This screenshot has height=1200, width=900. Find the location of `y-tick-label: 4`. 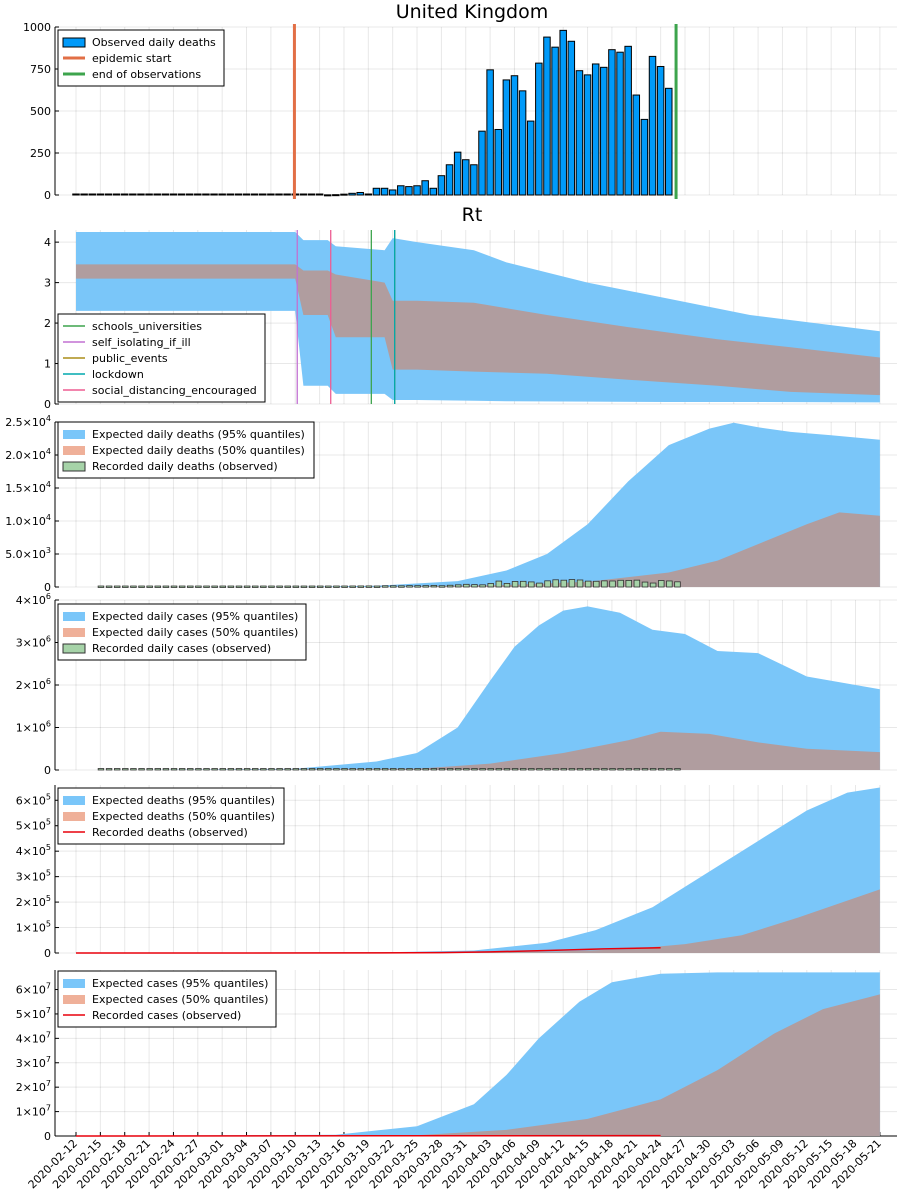

y-tick-label: 4 is located at coordinates (47, 242).